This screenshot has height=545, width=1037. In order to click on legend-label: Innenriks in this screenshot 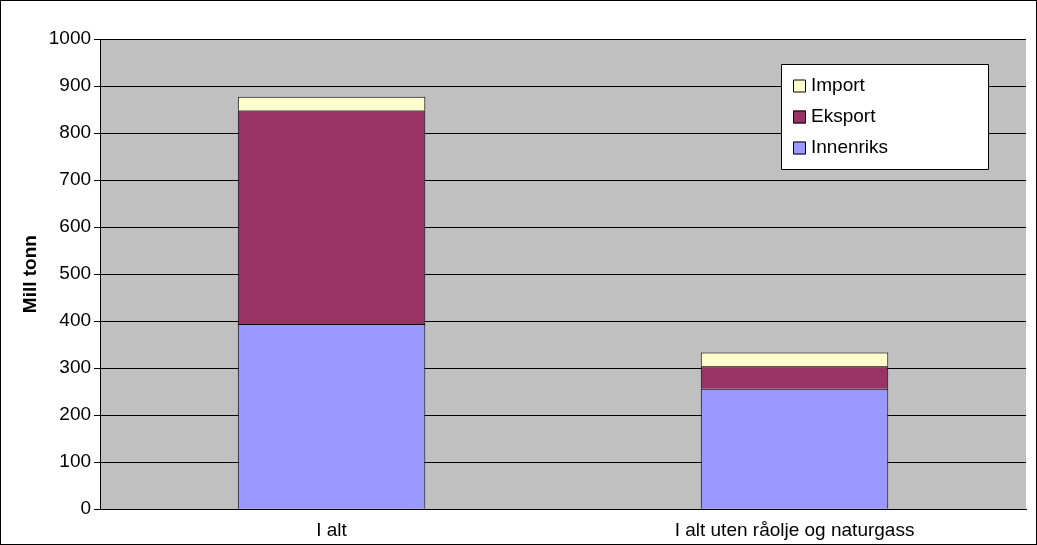, I will do `click(850, 146)`.